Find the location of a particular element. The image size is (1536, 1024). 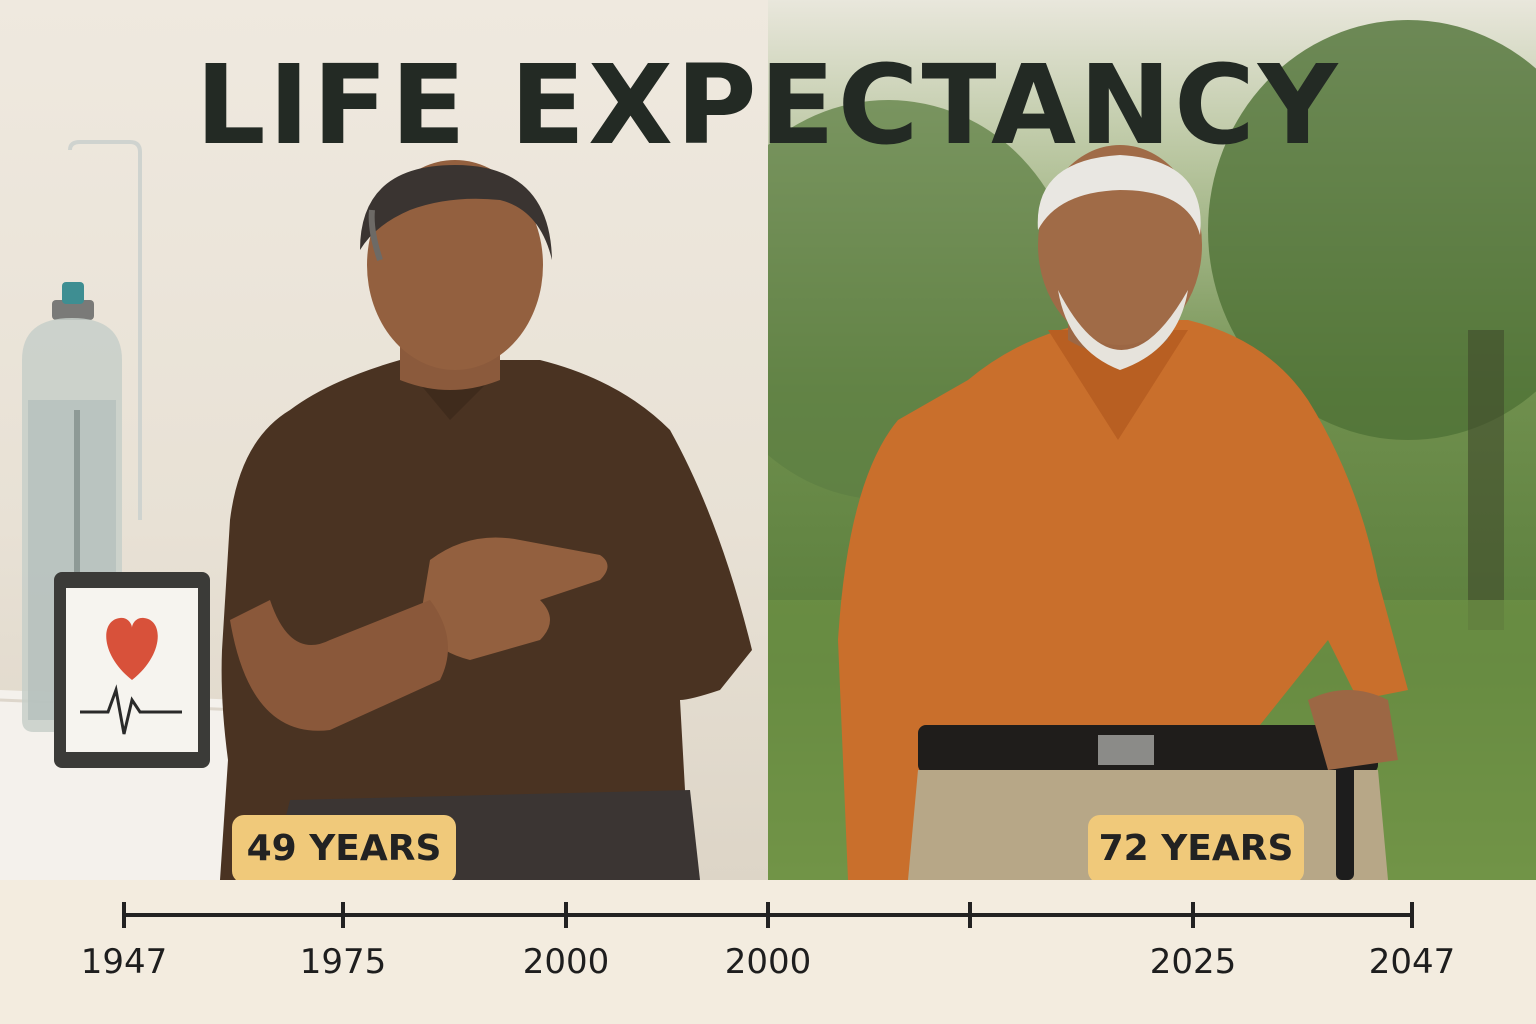

tick-label: 2025 is located at coordinates (1193, 962).